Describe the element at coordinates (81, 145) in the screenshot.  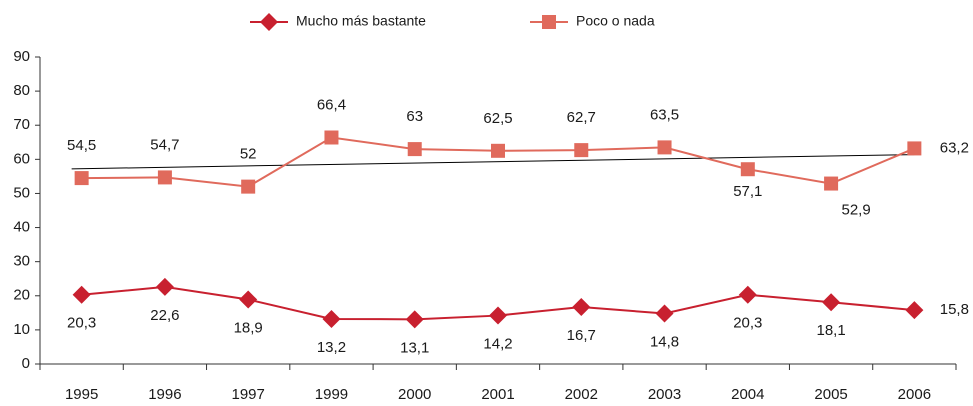
I see `data-label: 54,5` at that location.